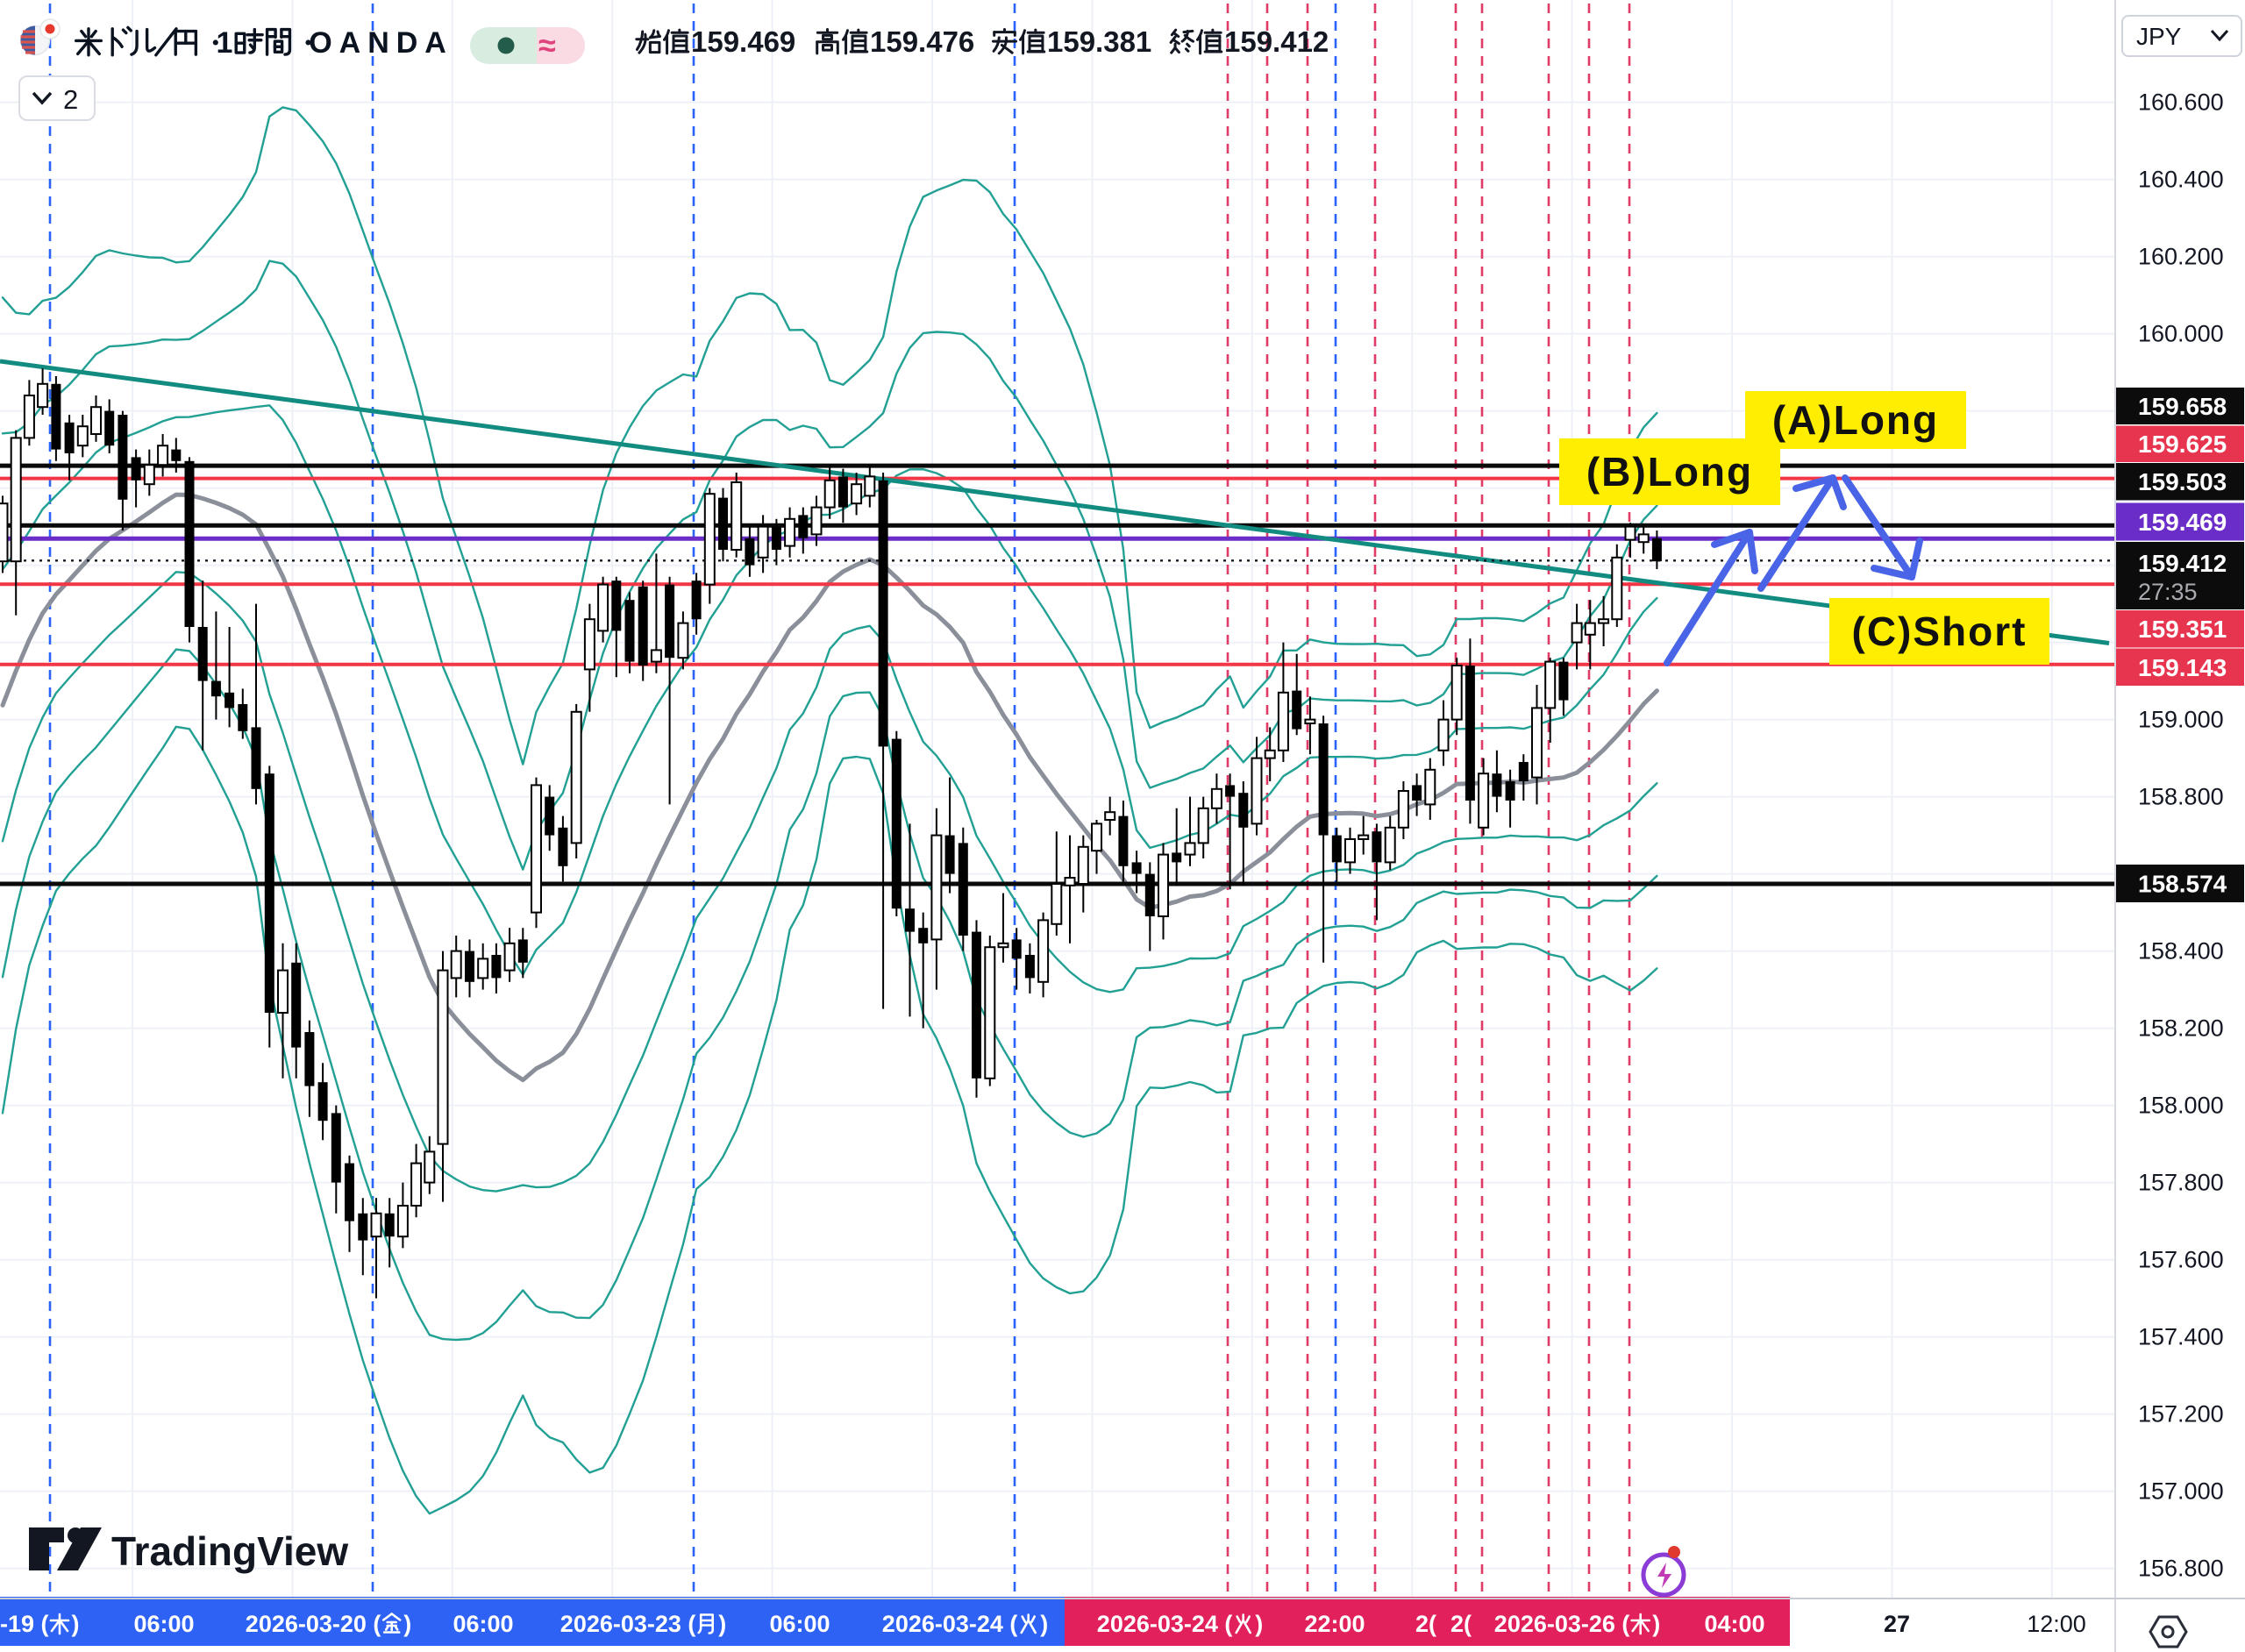 The width and height of the screenshot is (2245, 1652). Describe the element at coordinates (24, 1624) in the screenshot. I see `svg-text: -19 (` at that location.